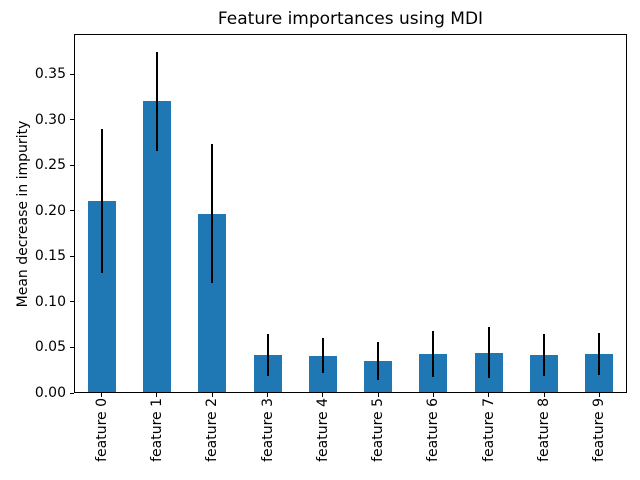 The height and width of the screenshot is (480, 640). I want to click on x-tick-label: feature 8, so click(544, 430).